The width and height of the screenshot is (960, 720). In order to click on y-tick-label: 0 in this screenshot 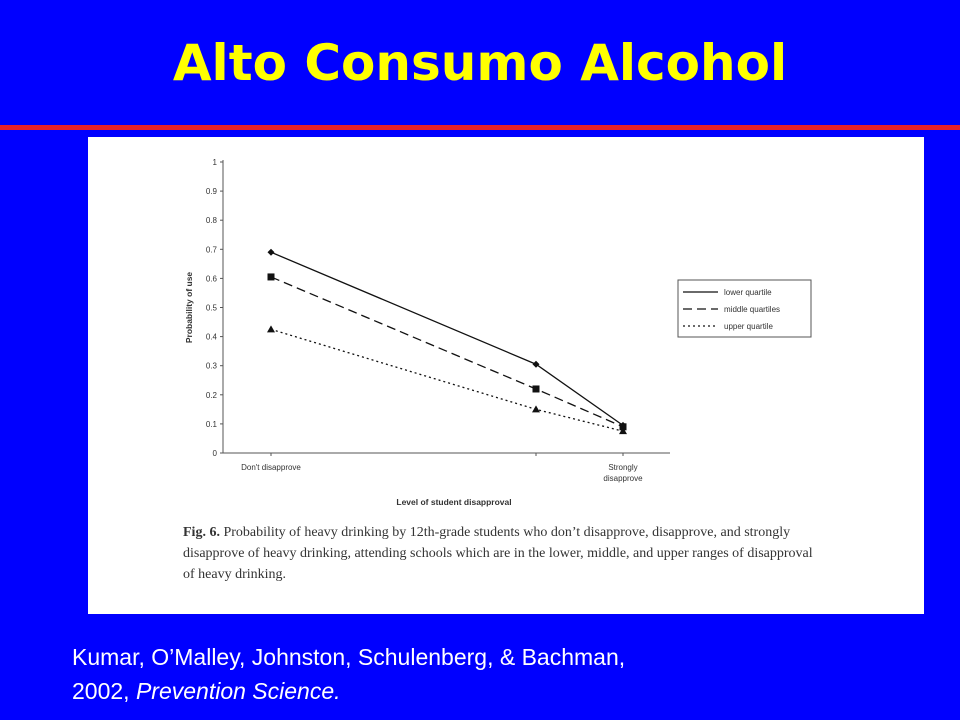, I will do `click(215, 453)`.